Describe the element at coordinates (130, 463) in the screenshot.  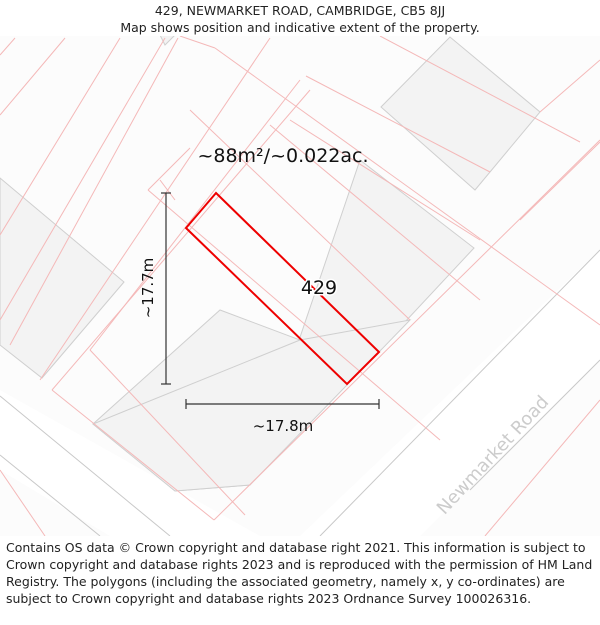
I see `road-area-left` at that location.